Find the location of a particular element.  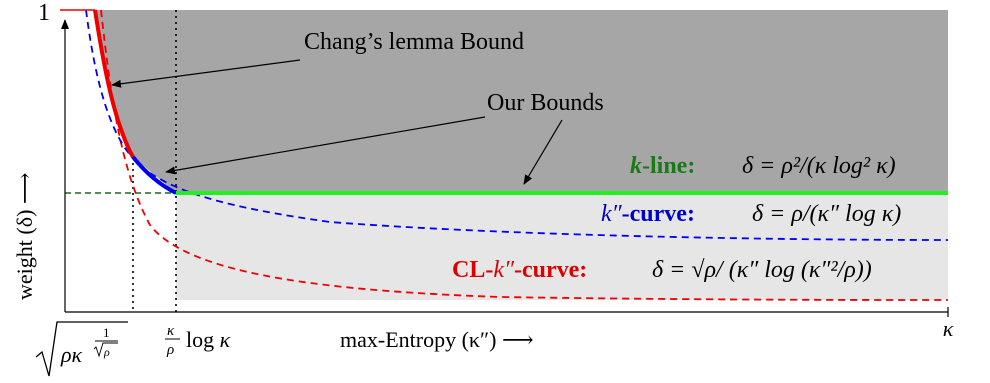

chang-label: Chang’s lemma Bound is located at coordinates (414, 42).